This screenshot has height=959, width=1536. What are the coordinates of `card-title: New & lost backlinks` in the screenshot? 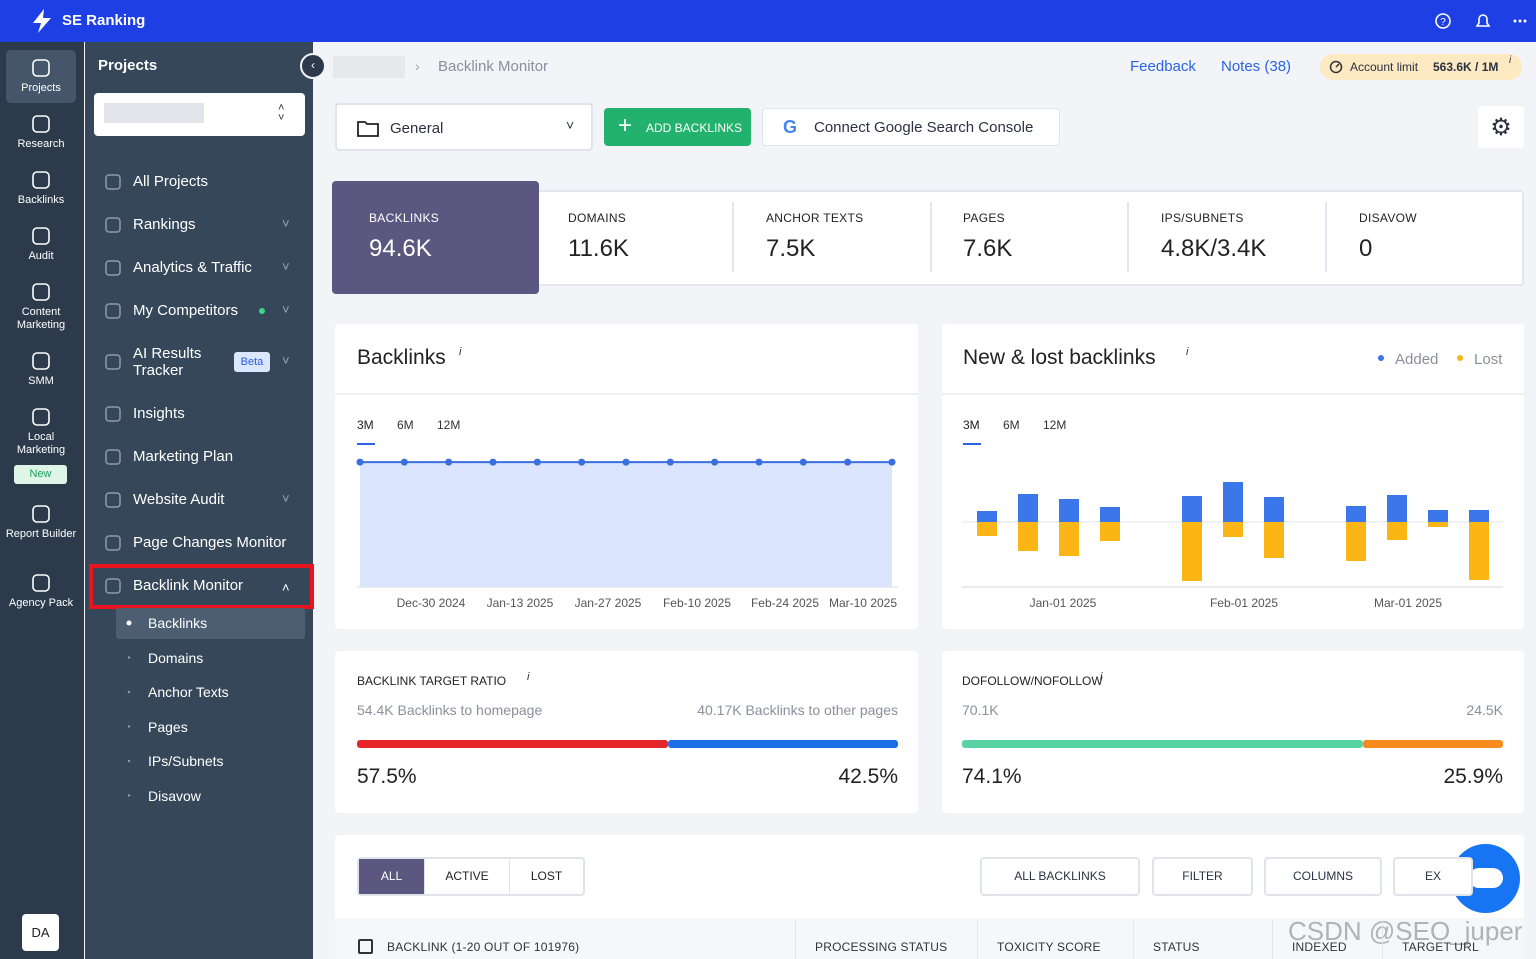 It's located at (1059, 357).